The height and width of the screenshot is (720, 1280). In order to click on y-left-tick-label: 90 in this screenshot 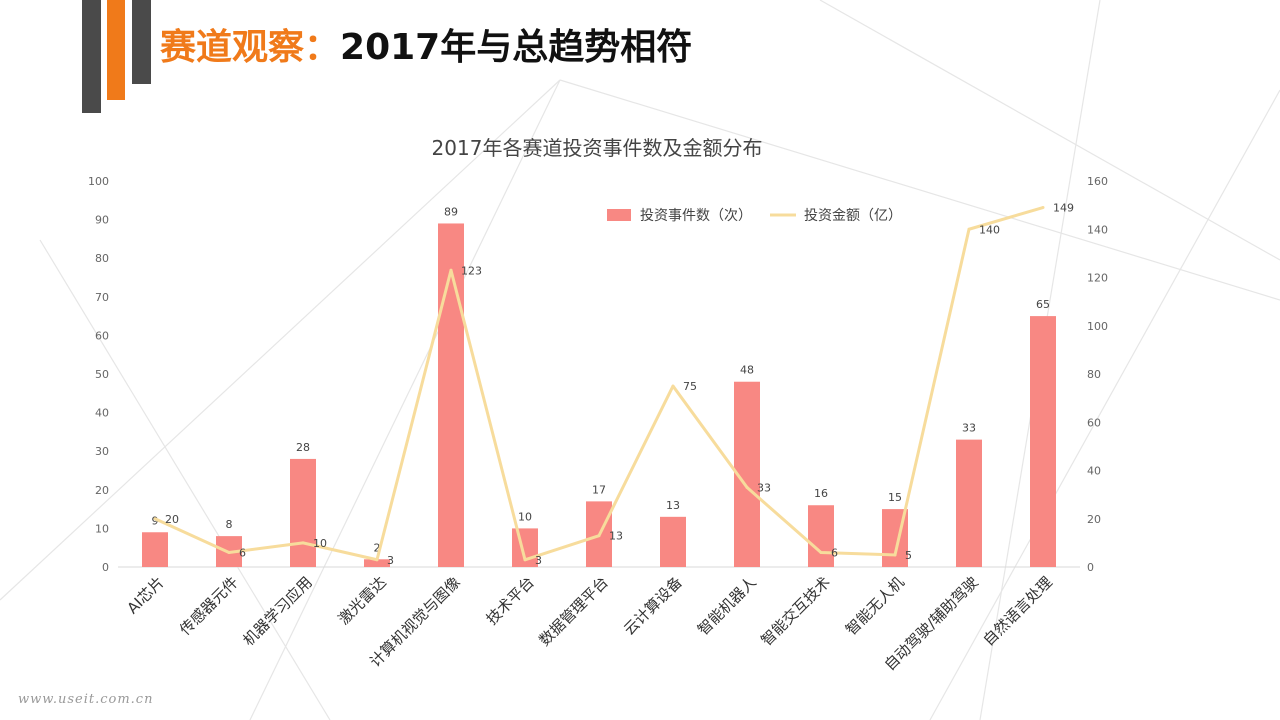, I will do `click(102, 220)`.